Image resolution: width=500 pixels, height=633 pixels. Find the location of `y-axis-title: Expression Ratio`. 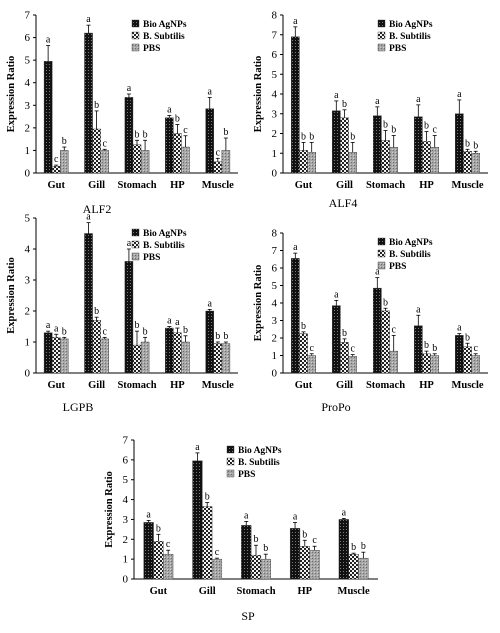

y-axis-title: Expression Ratio is located at coordinates (11, 94).